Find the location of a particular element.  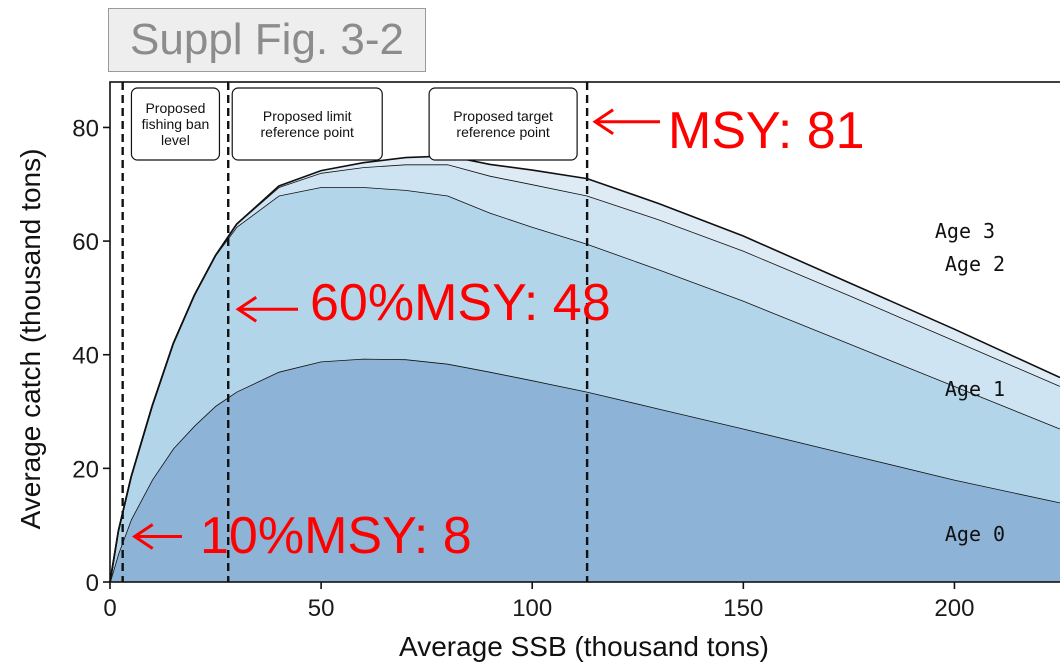

y-tick-label: 40 is located at coordinates (85, 356).